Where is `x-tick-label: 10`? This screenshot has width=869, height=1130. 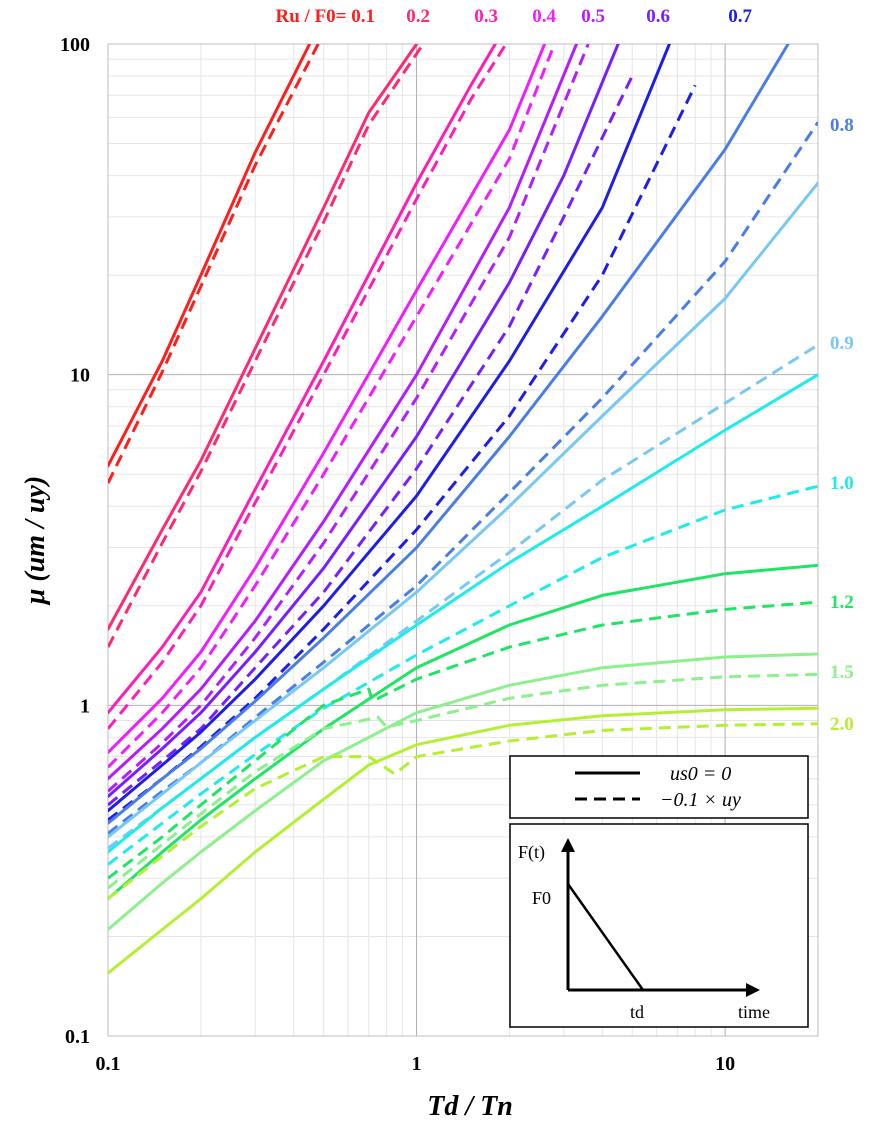
x-tick-label: 10 is located at coordinates (725, 1064).